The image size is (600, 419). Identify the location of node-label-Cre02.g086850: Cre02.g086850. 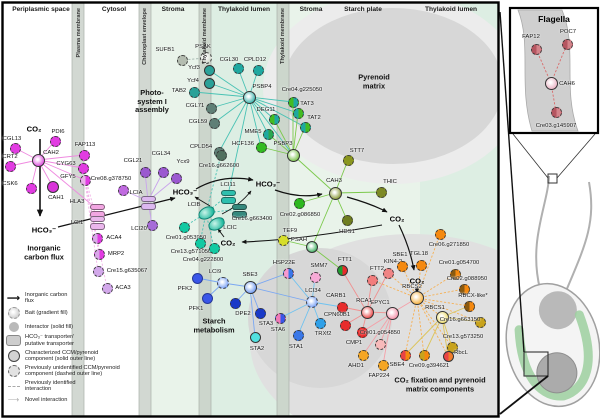
(300, 214).